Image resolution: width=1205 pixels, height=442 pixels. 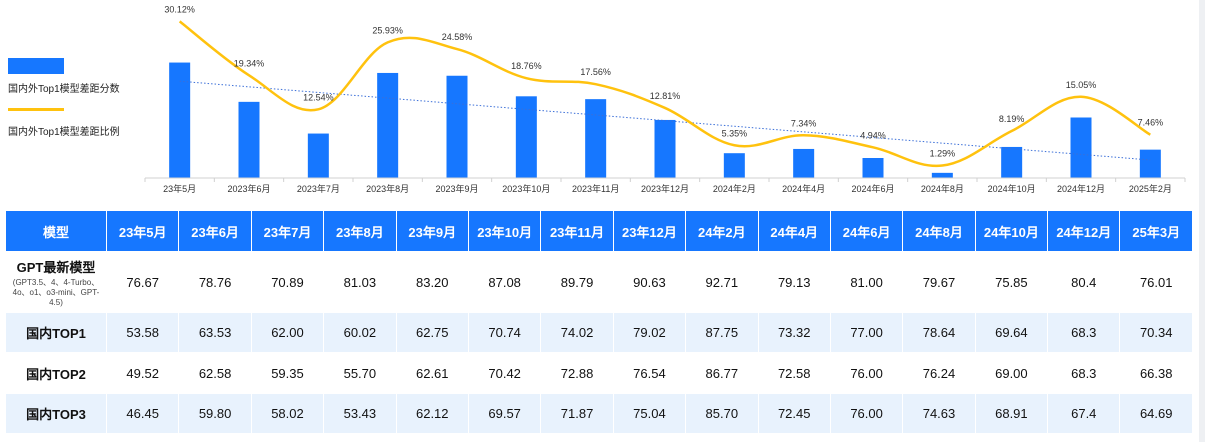 I want to click on table-cell: 63.53, so click(x=215, y=332).